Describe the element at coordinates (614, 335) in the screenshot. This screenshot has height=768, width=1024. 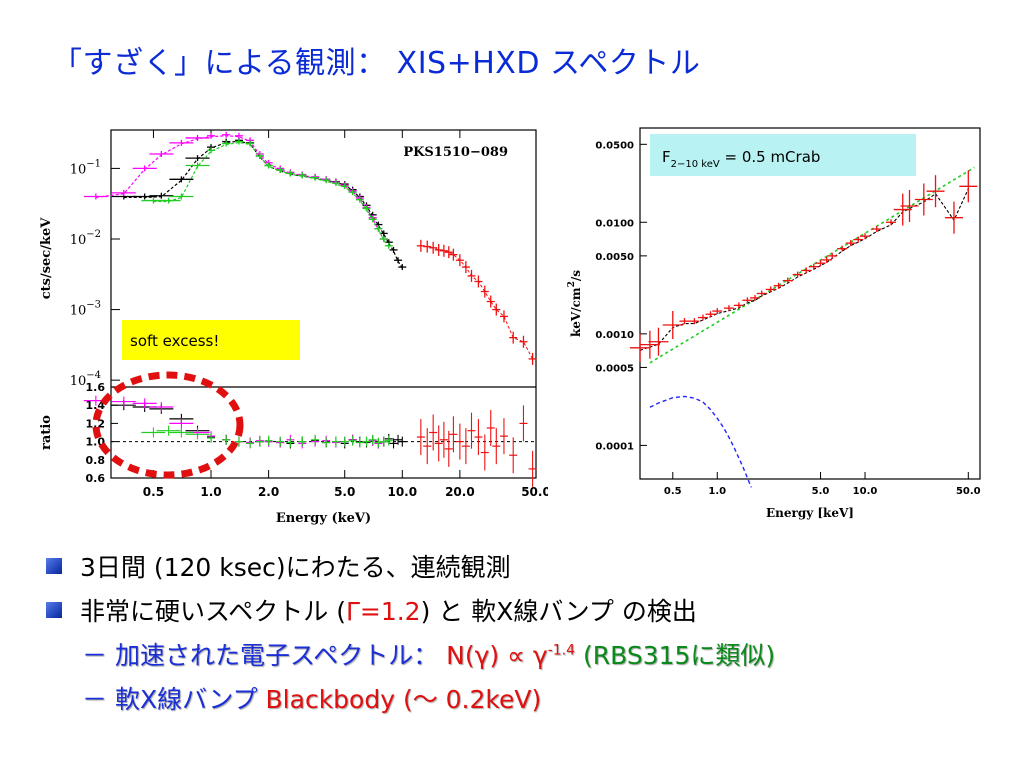
I see `y-tick-label: 0.0010` at that location.